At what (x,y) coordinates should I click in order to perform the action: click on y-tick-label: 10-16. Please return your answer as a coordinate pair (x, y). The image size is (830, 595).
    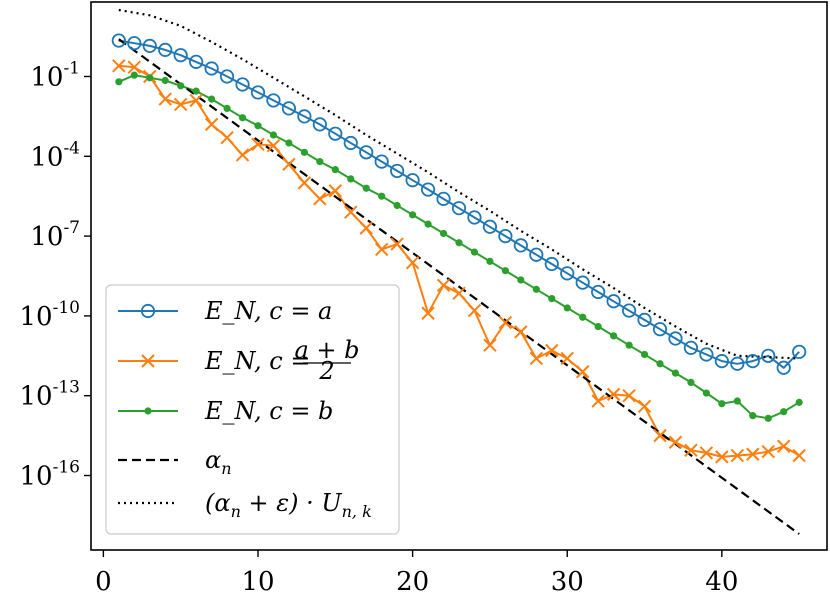
    Looking at the image, I should click on (50, 475).